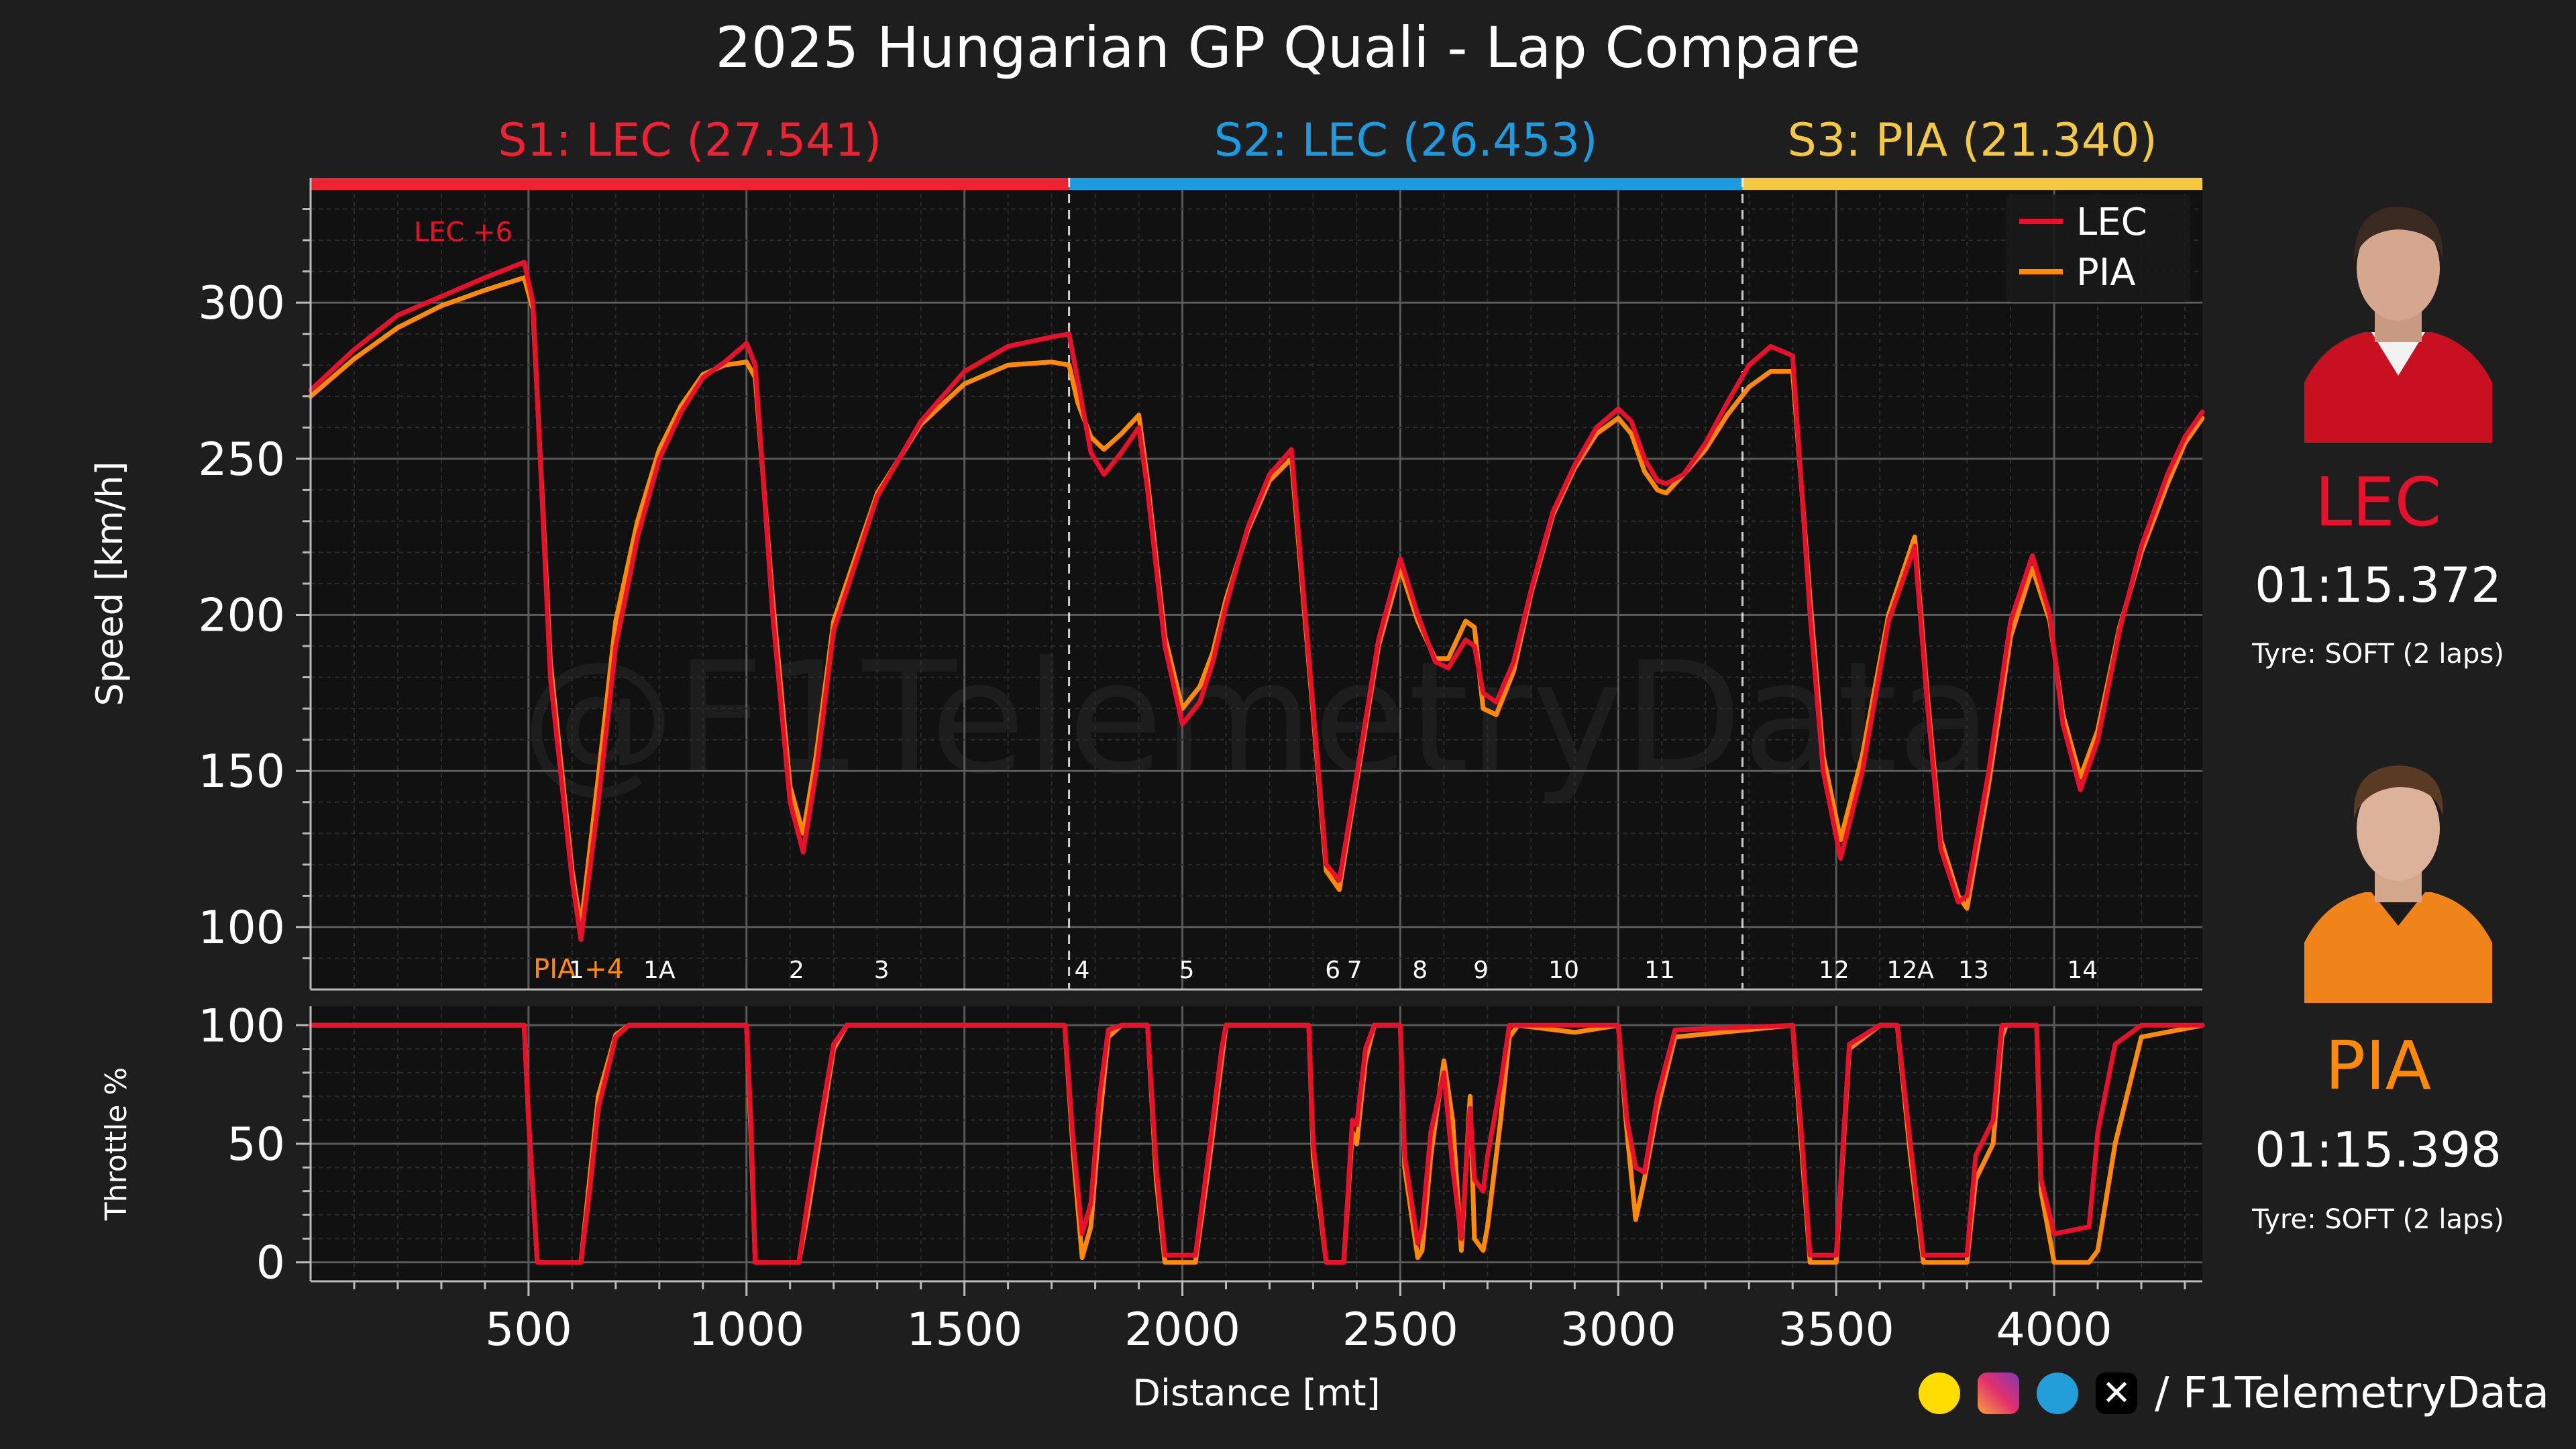  What do you see at coordinates (241, 771) in the screenshot?
I see `speed-tick-label-y: 150` at bounding box center [241, 771].